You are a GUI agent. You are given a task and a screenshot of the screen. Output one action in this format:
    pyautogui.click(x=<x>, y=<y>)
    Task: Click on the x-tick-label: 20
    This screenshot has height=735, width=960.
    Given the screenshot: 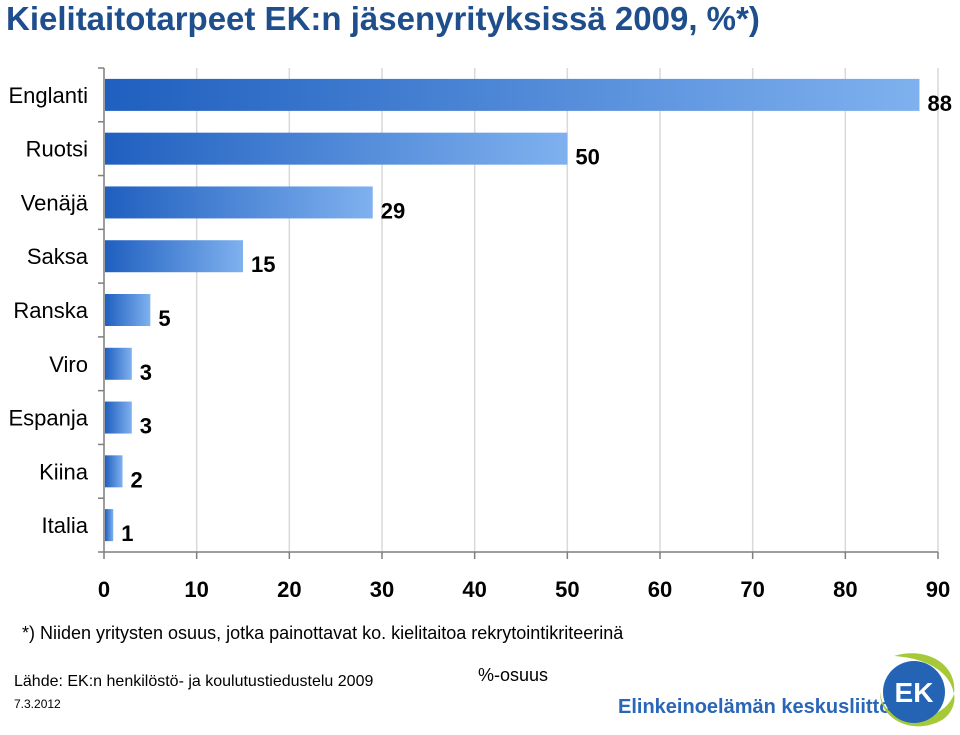 What is the action you would take?
    pyautogui.click(x=289, y=589)
    